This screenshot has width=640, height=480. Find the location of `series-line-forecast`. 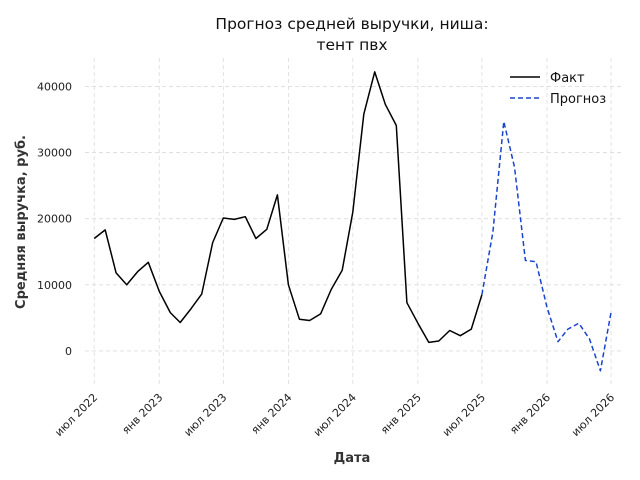

series-line-forecast is located at coordinates (546, 246).